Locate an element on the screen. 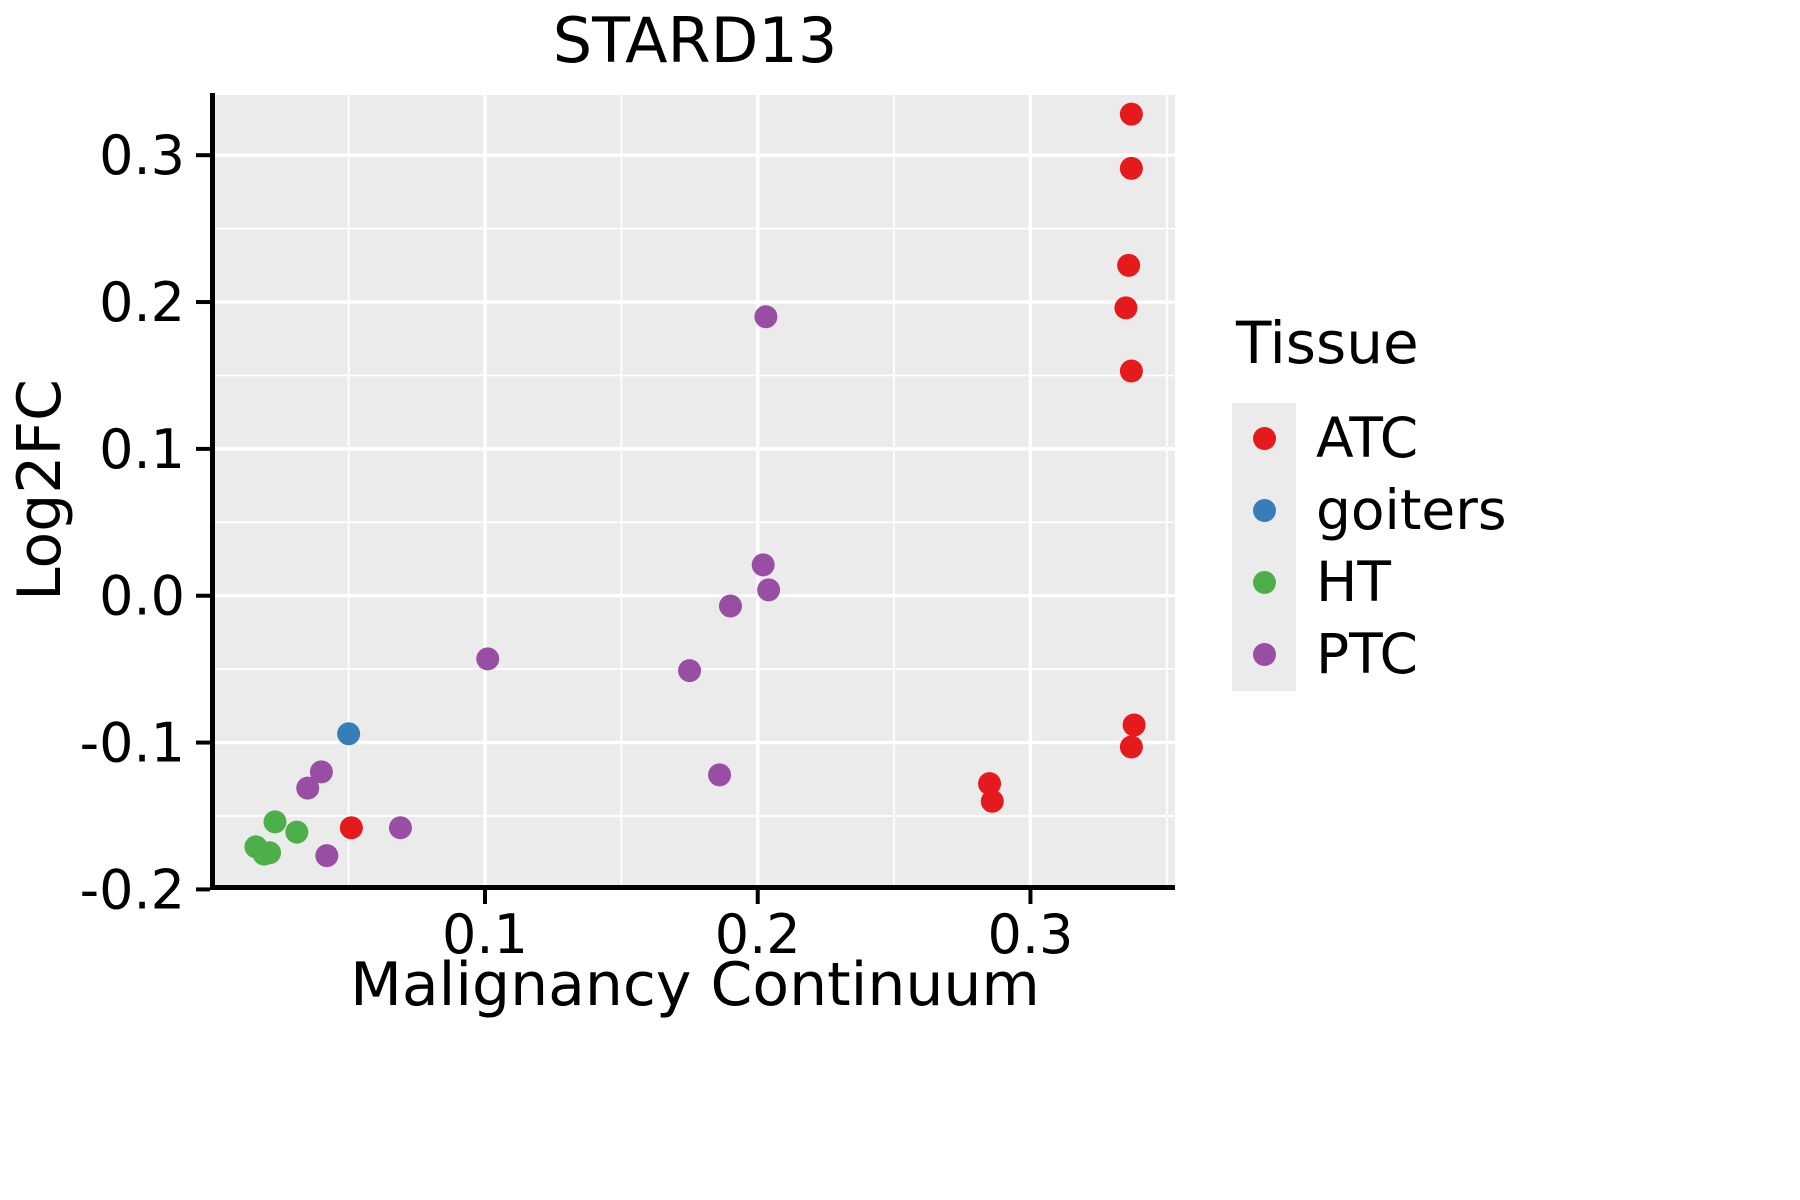 This screenshot has width=1800, height=1200. legend-title: Tissue is located at coordinates (1327, 343).